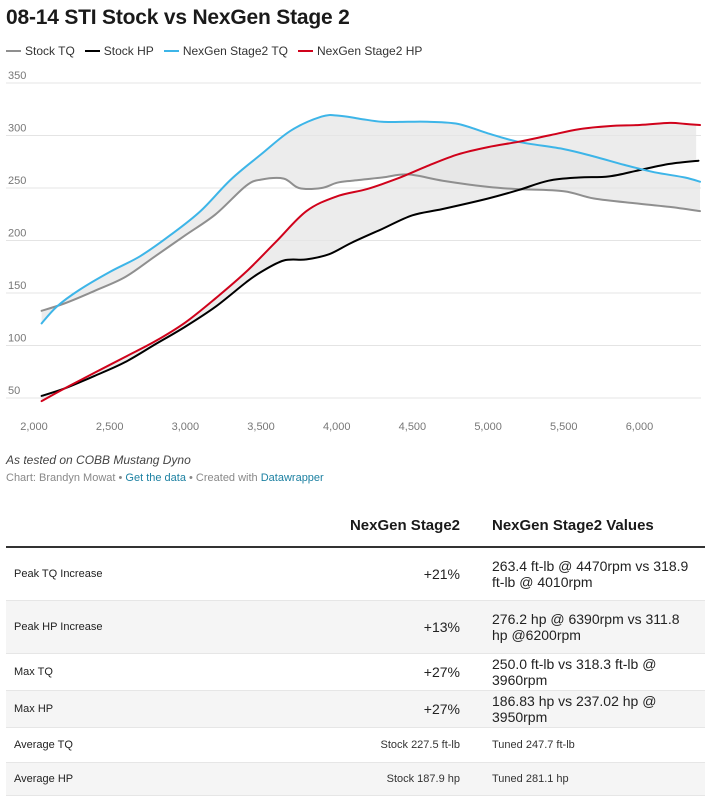  What do you see at coordinates (261, 427) in the screenshot?
I see `x-tick-label: 3,500` at bounding box center [261, 427].